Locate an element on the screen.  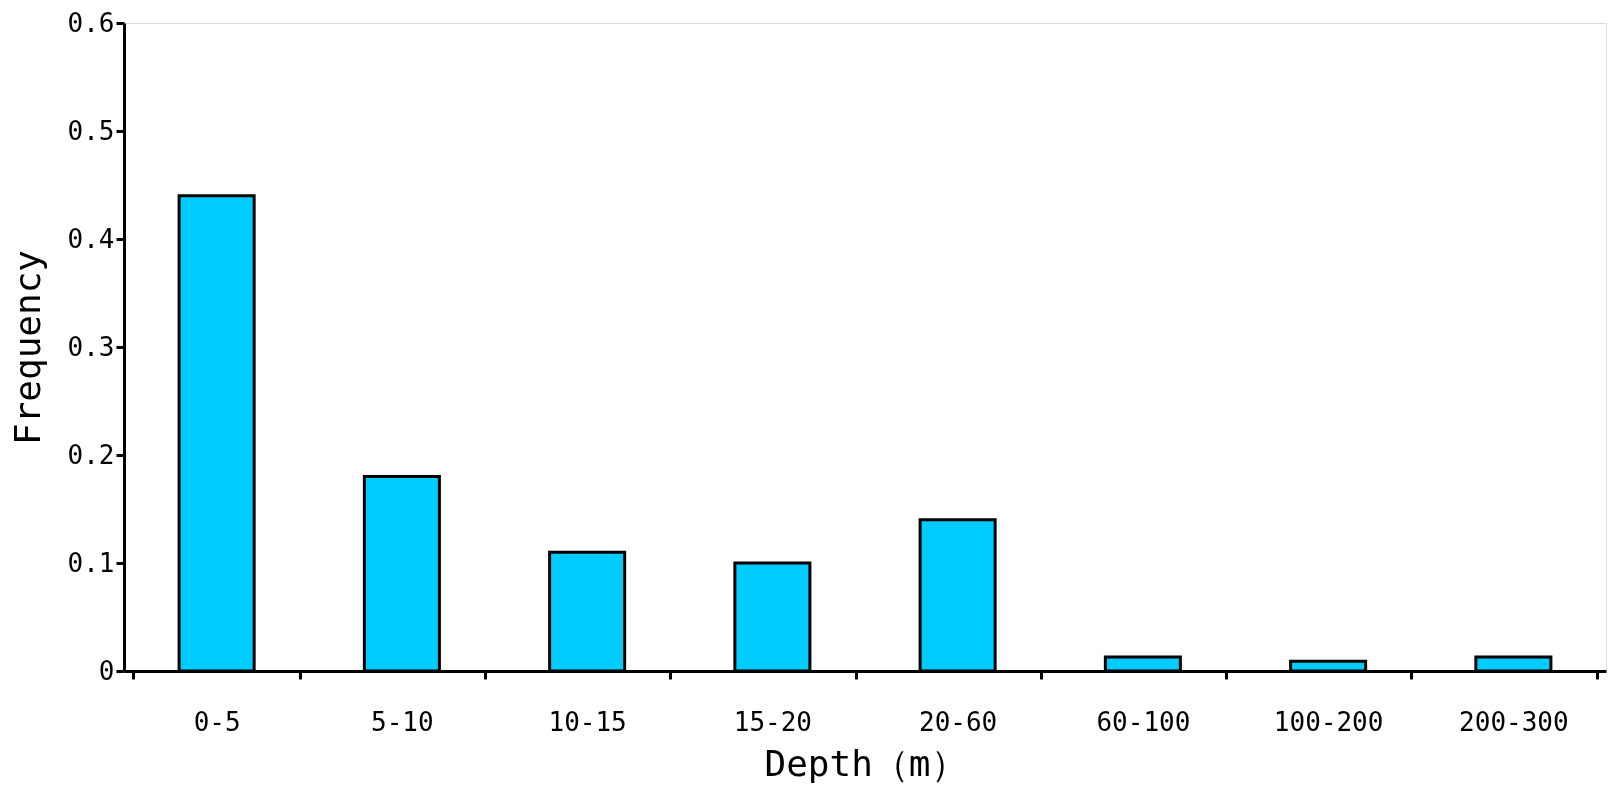
x-tick-label: 200-300 is located at coordinates (1514, 721).